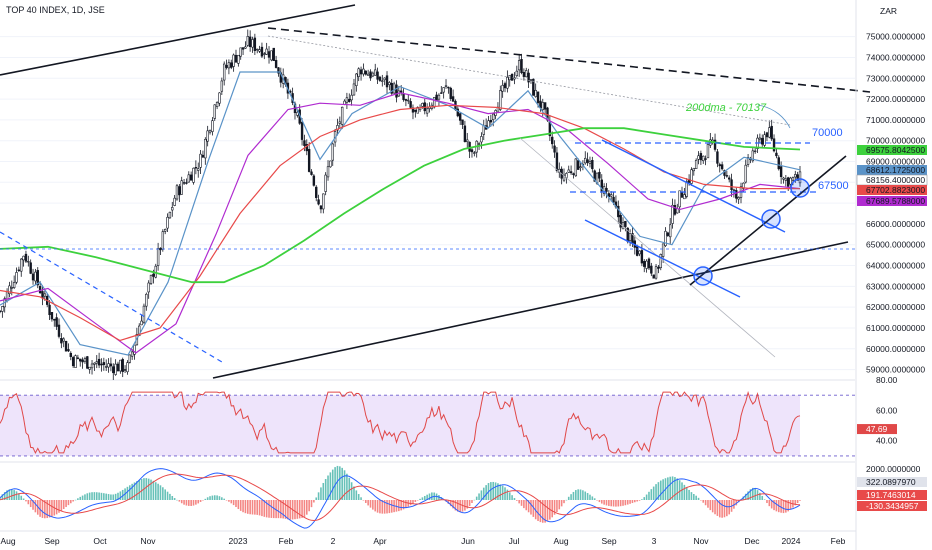 The width and height of the screenshot is (932, 550). I want to click on rising-support-line, so click(768, 220).